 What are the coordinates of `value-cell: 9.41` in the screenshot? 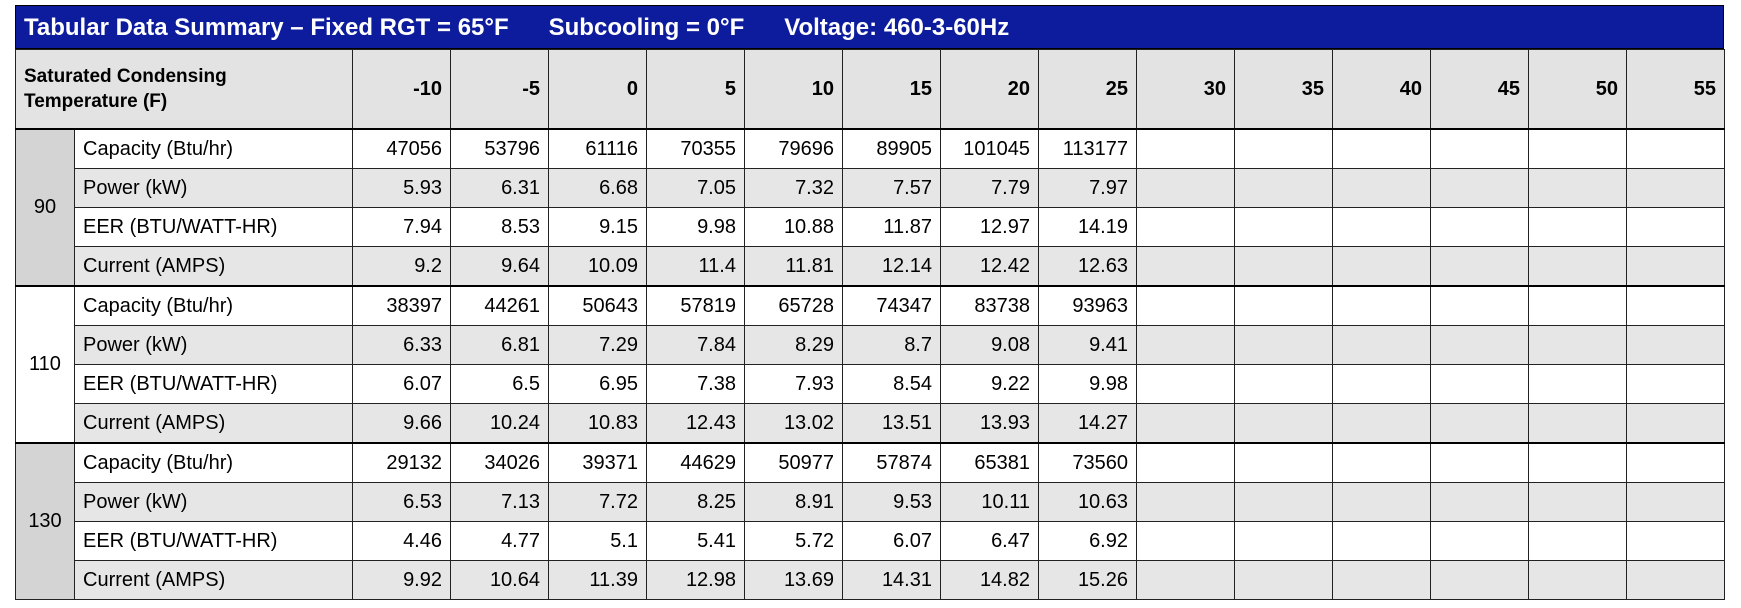 It's located at (1087, 345).